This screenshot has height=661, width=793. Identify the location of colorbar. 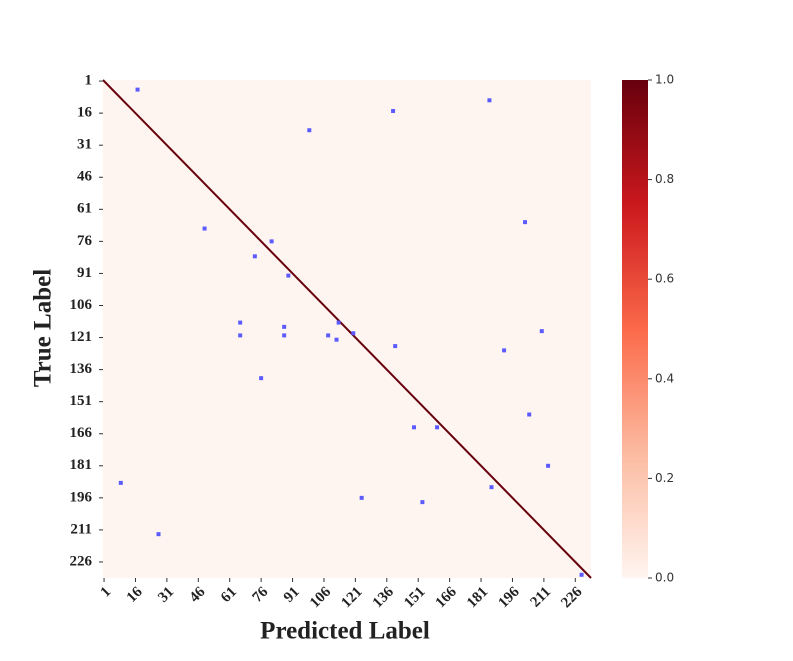
(635, 329).